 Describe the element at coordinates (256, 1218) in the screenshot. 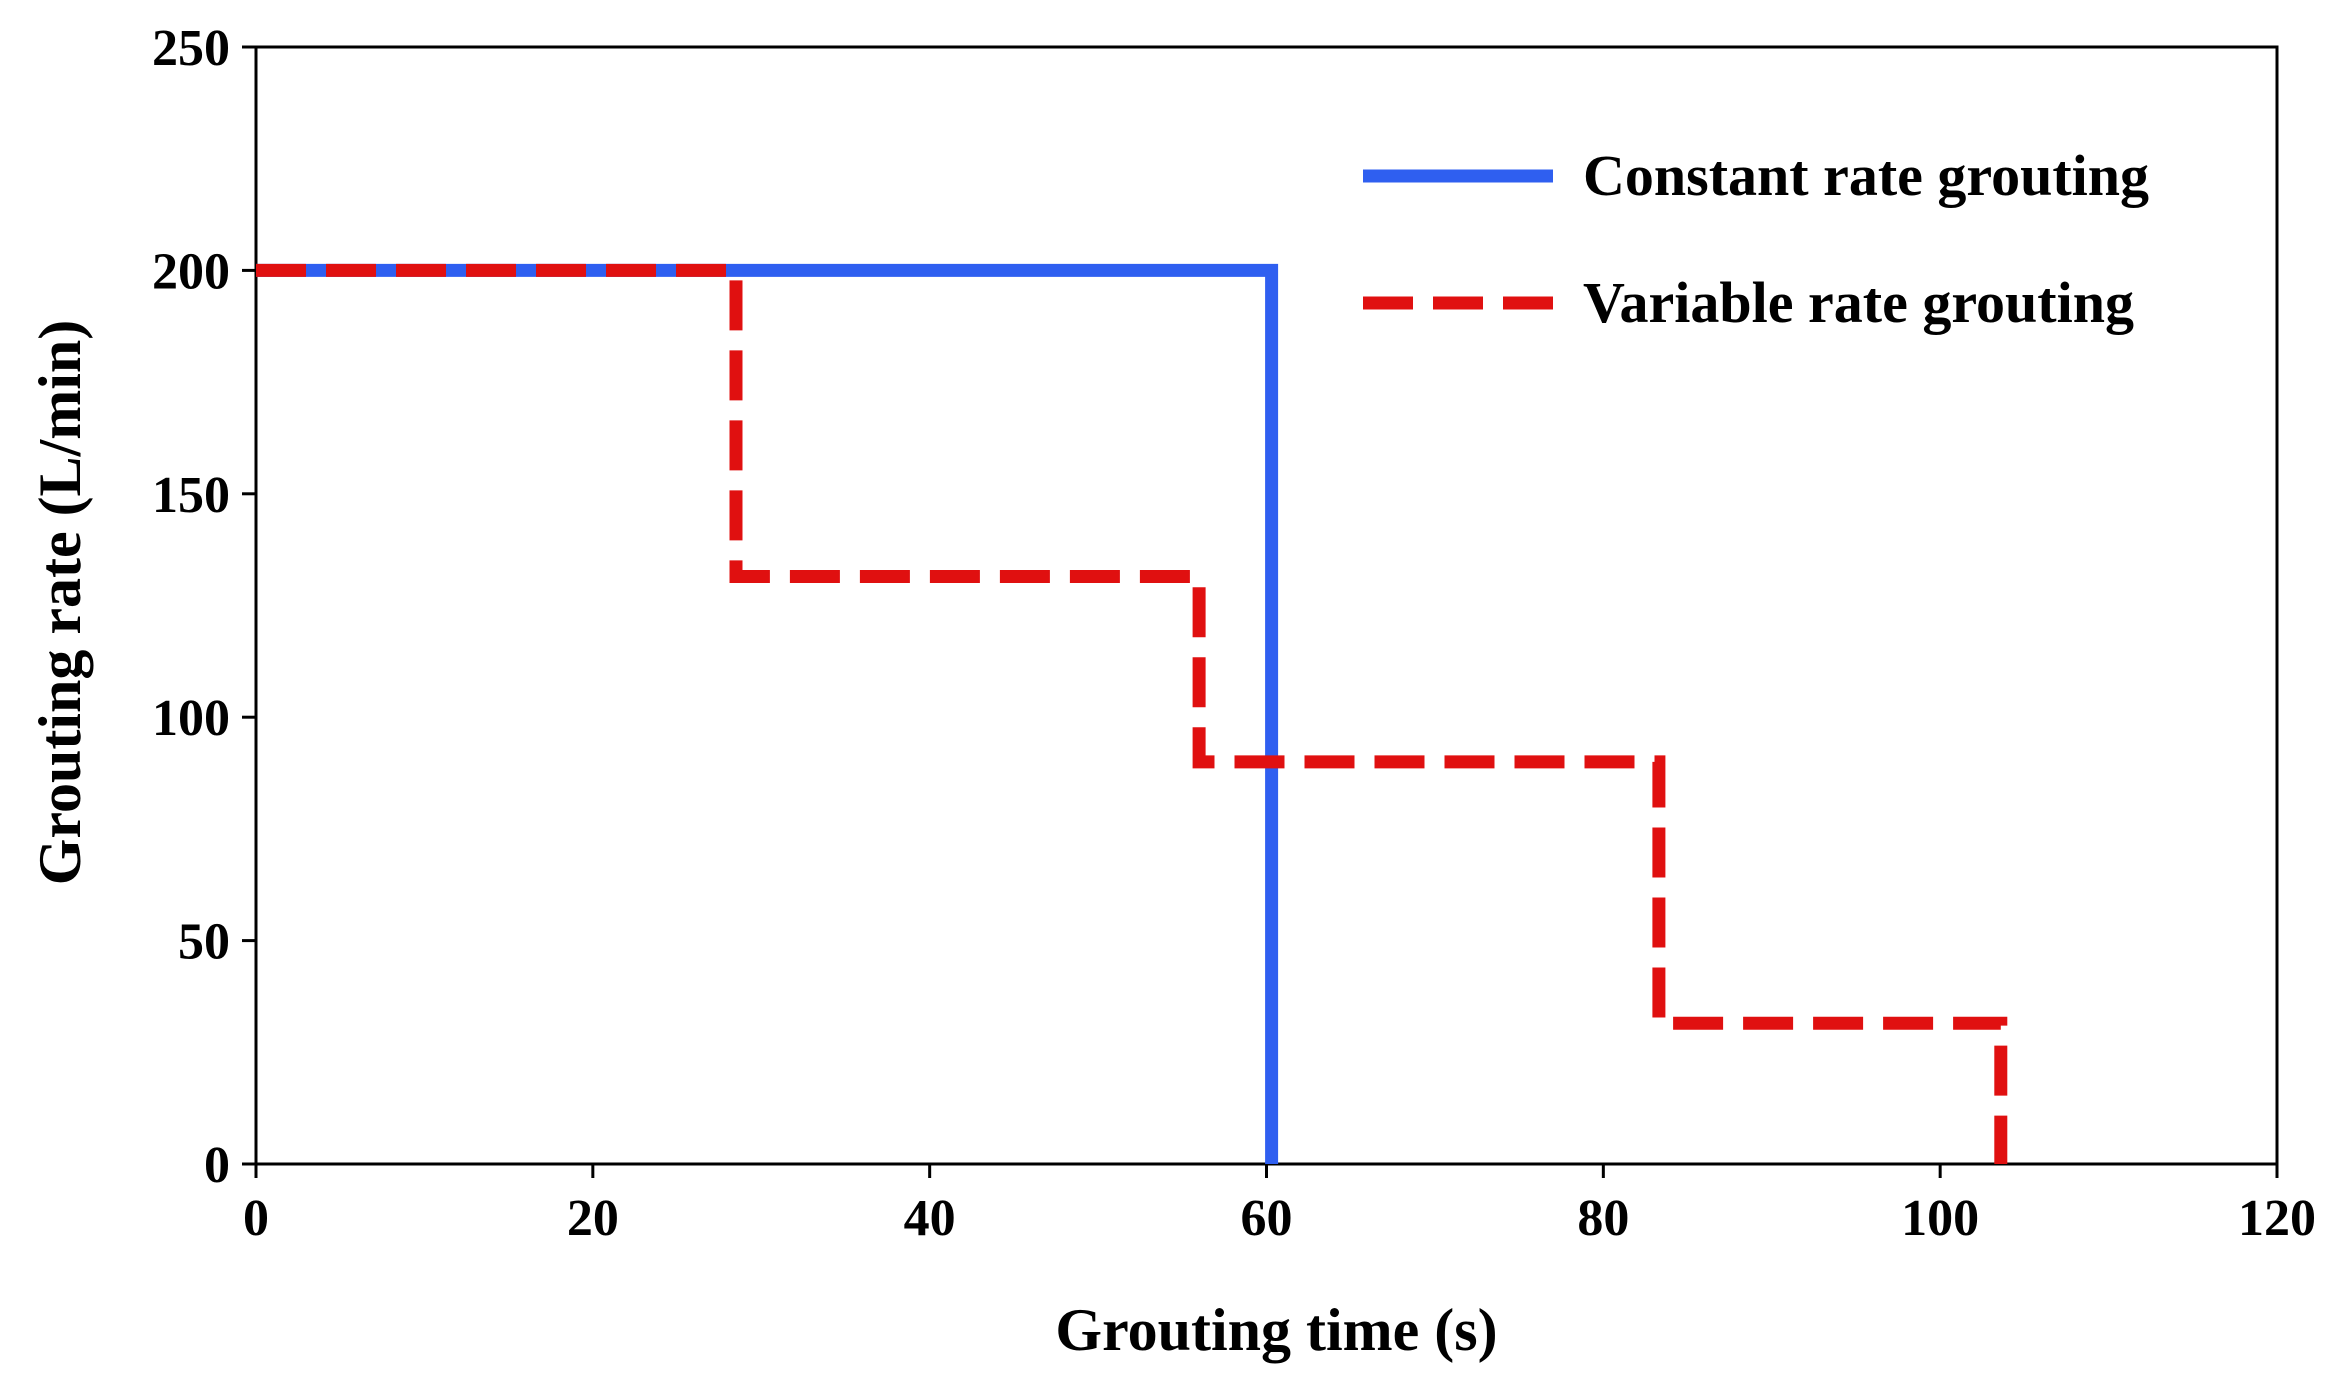

I see `x-tick-label: 0` at that location.